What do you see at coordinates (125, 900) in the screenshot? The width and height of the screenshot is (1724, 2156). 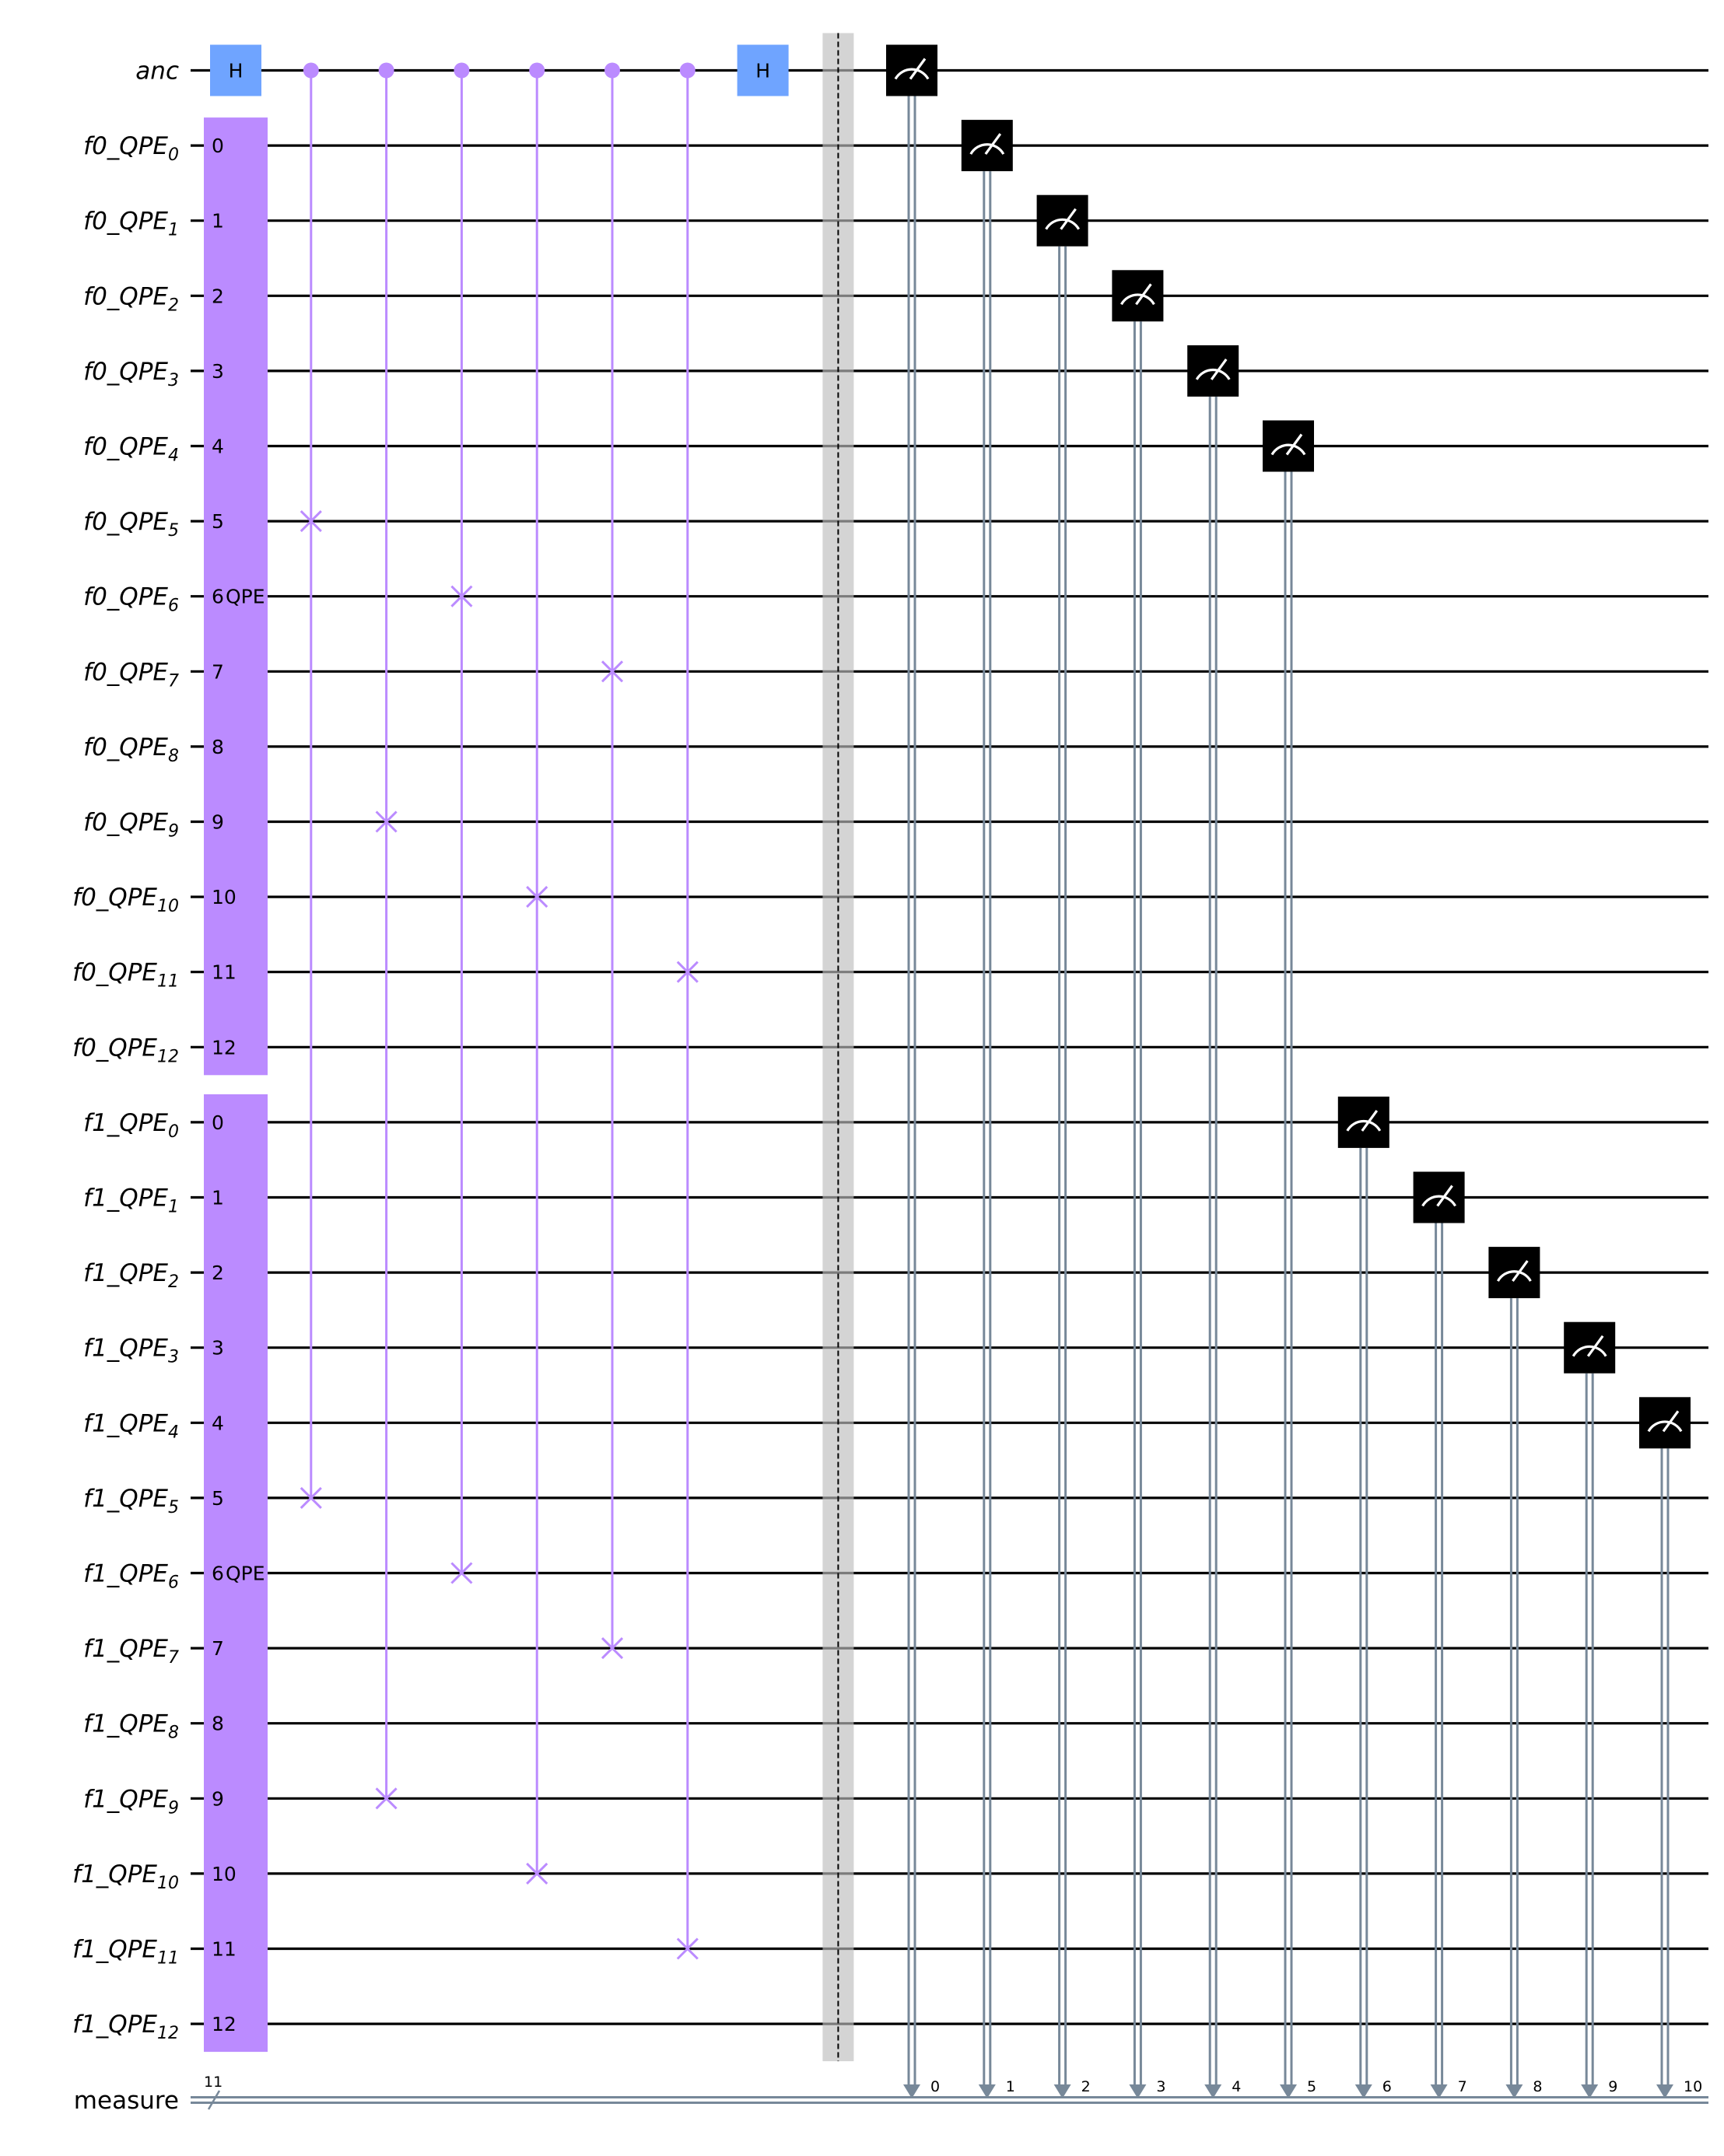 I see `wire-label: f0_QPE10` at bounding box center [125, 900].